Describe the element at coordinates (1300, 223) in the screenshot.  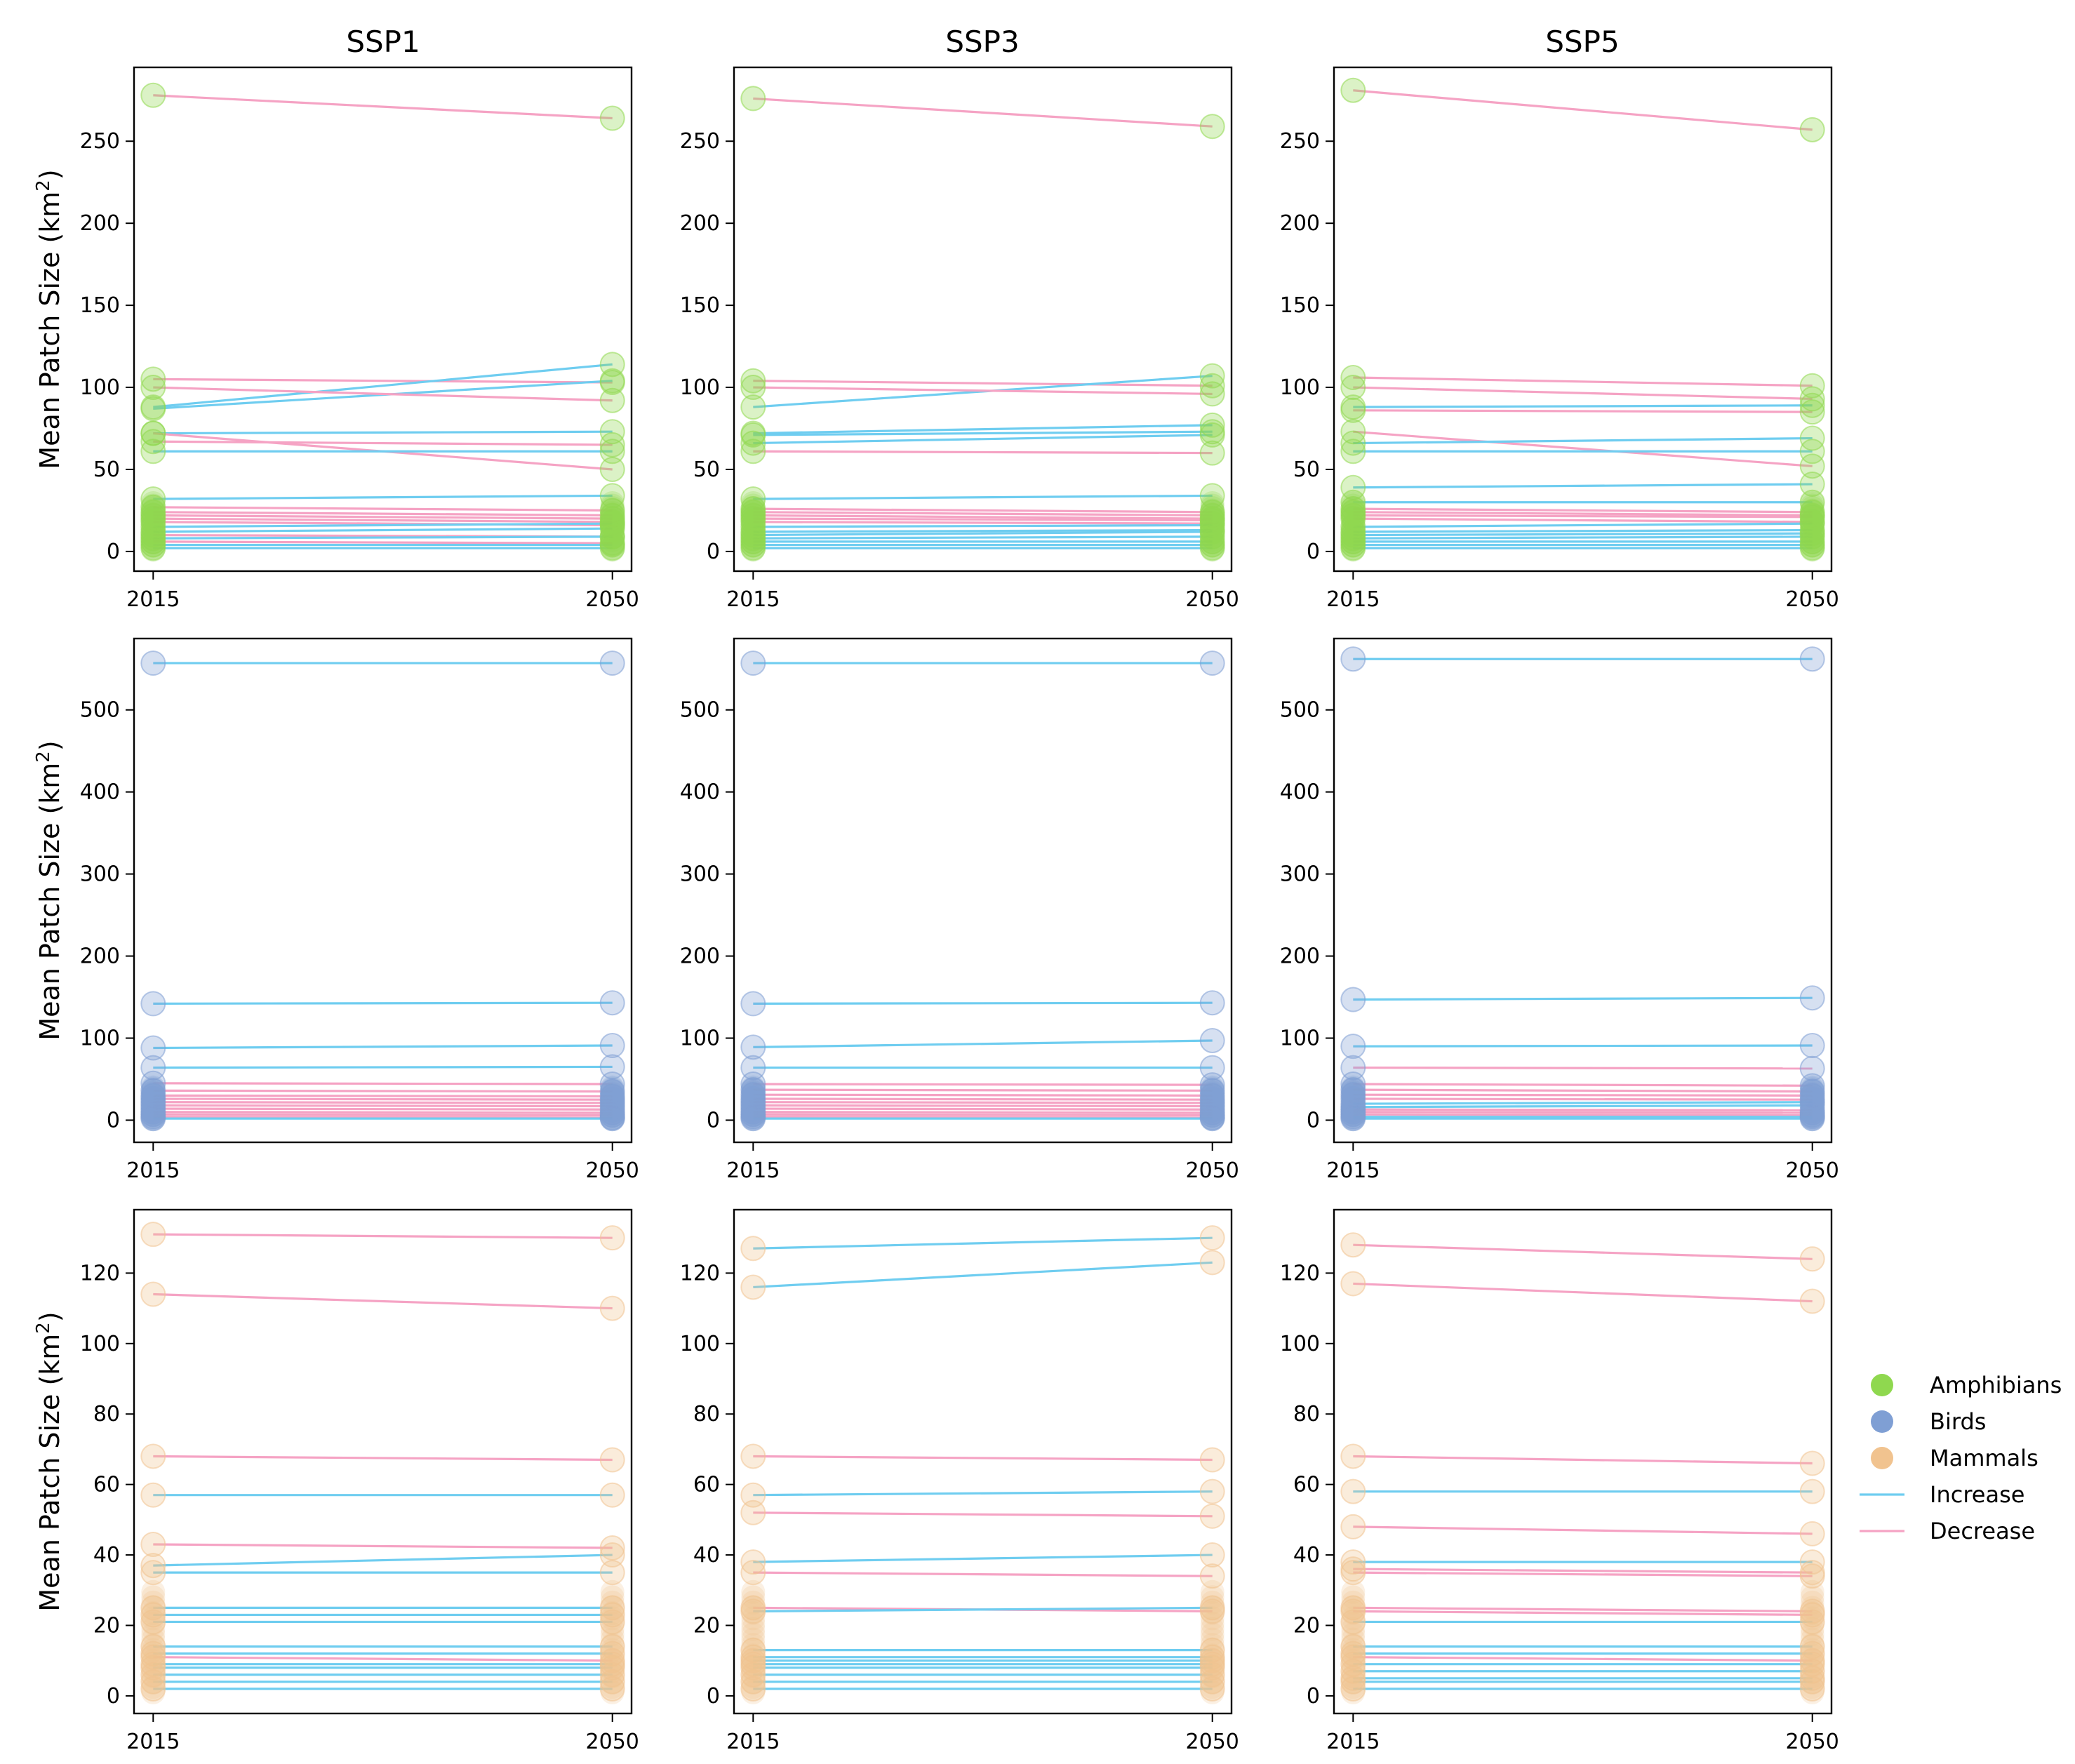
I see `y-tick-label: 200` at that location.